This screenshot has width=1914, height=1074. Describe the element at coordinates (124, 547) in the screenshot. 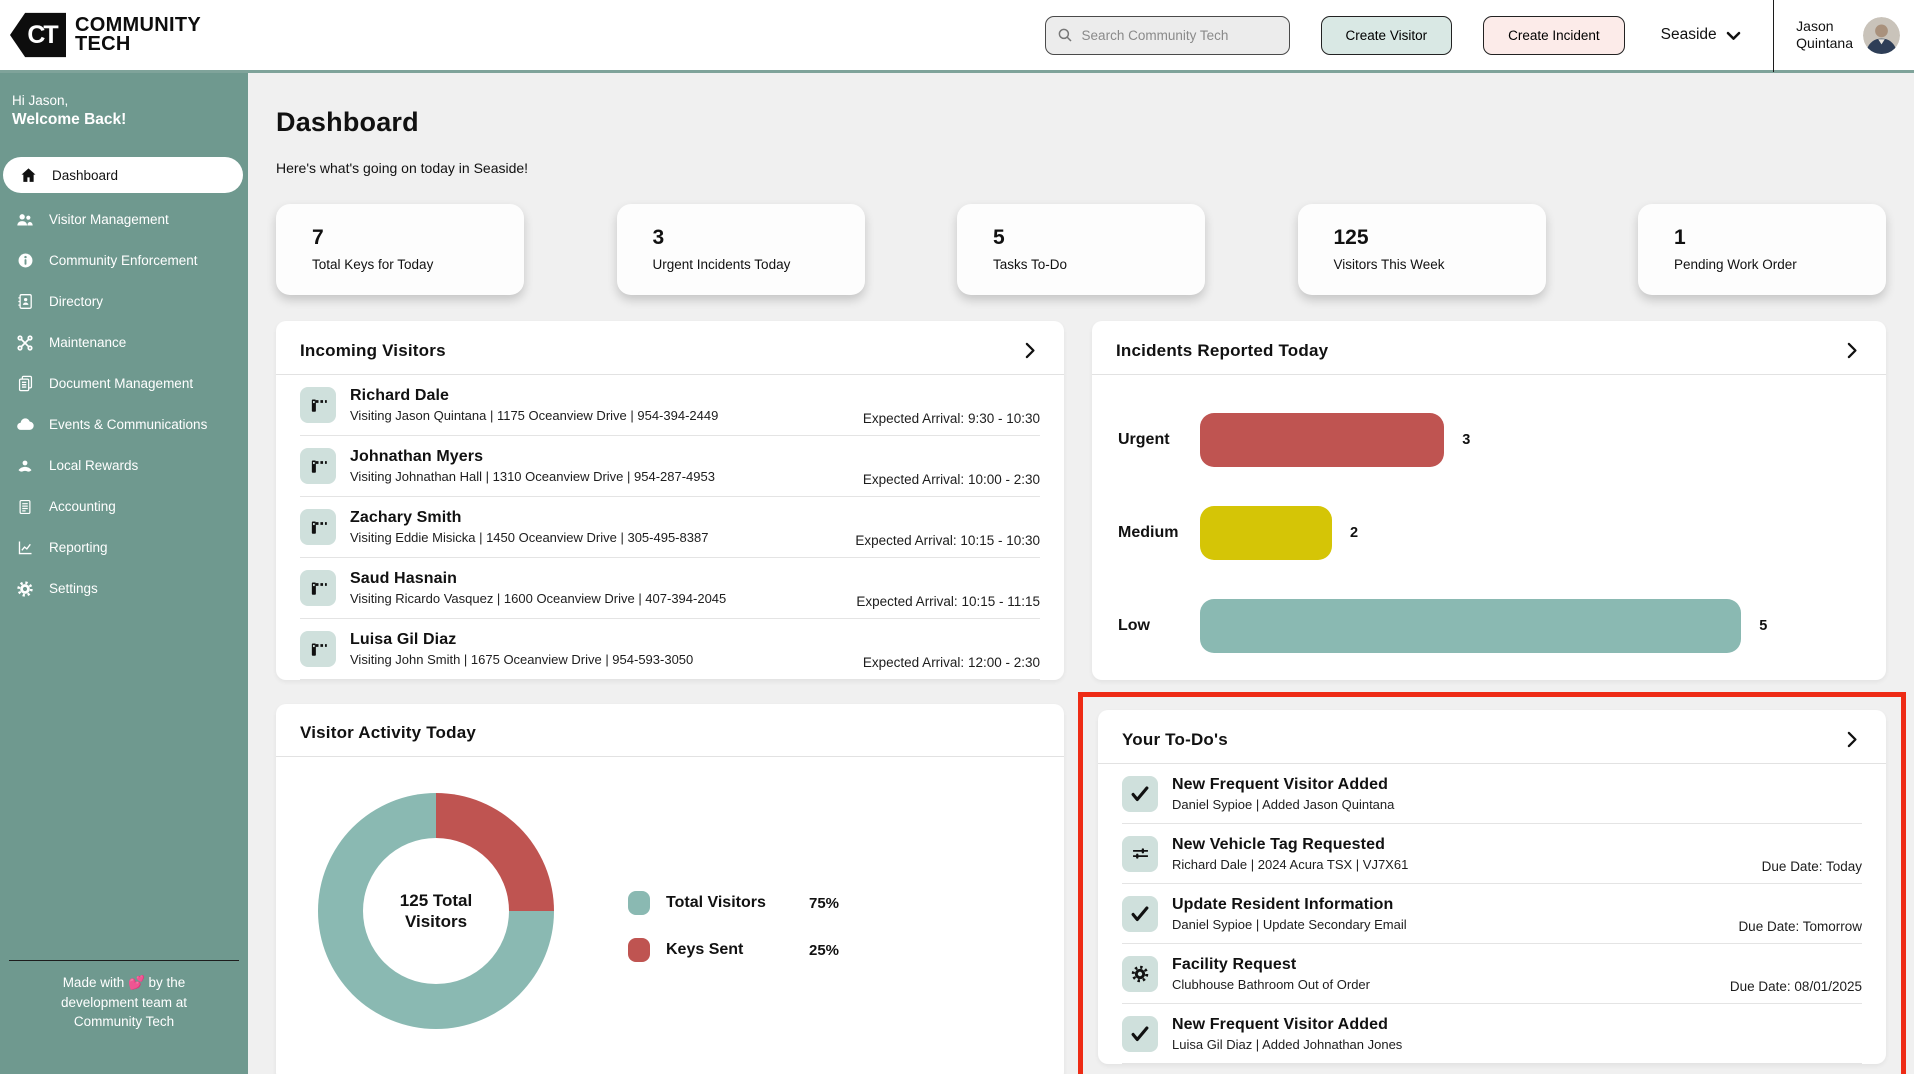

I see `sidebar-item-reporting: Reporting` at that location.